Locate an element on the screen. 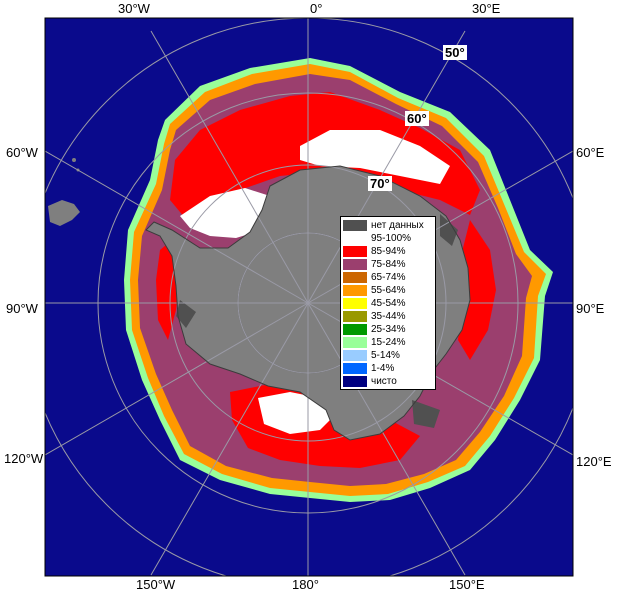 The width and height of the screenshot is (617, 594). lon-label-30w: 30°W is located at coordinates (134, 8).